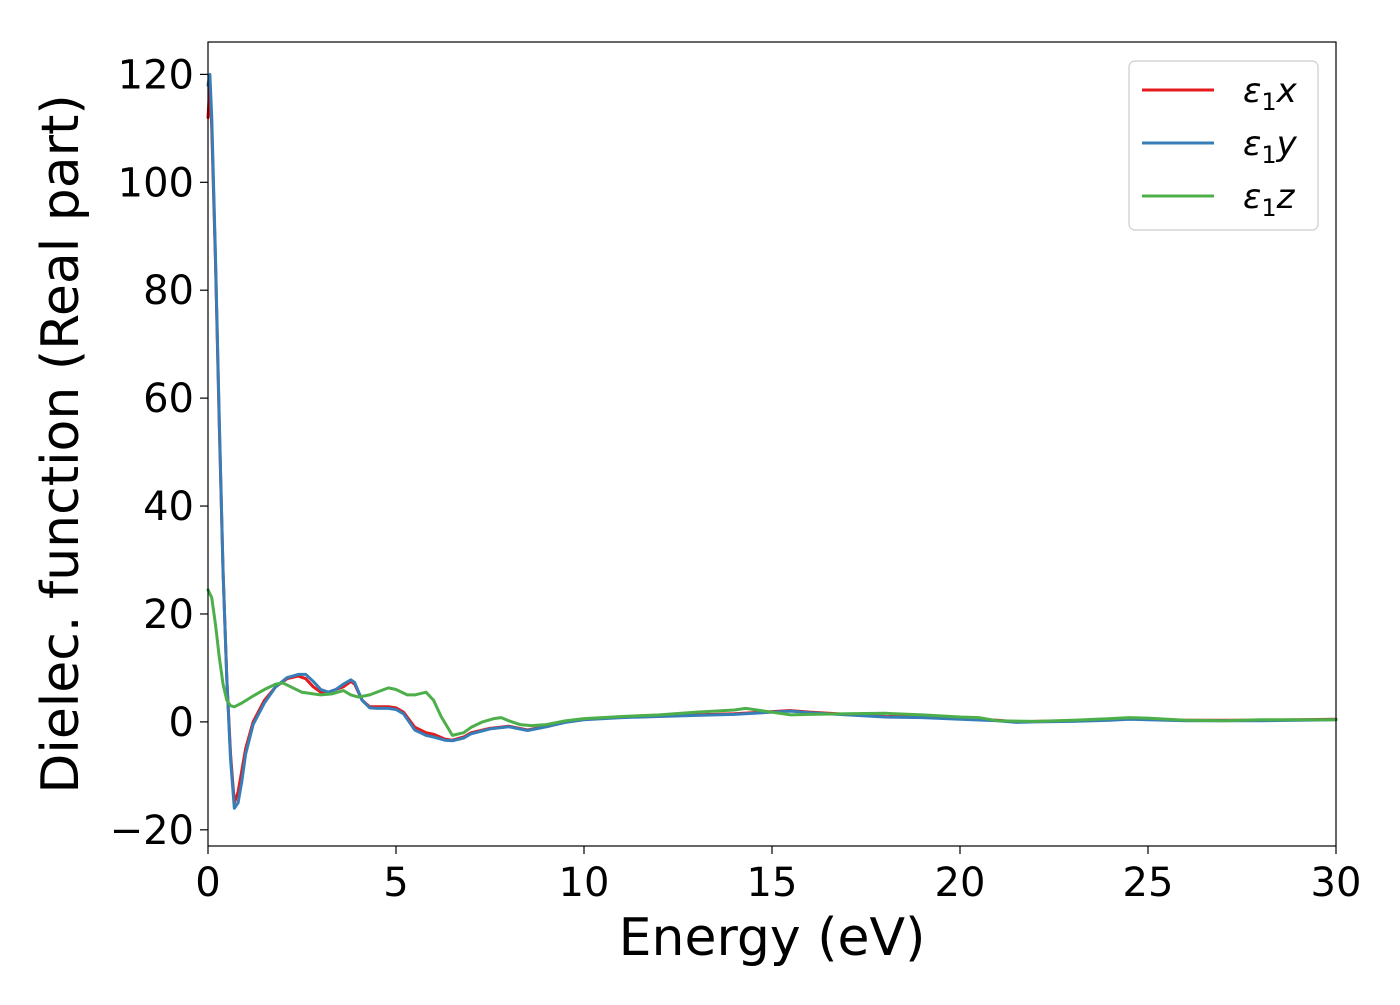 The image size is (1400, 1005). What do you see at coordinates (152, 831) in the screenshot?
I see `y-tick-label: −20` at bounding box center [152, 831].